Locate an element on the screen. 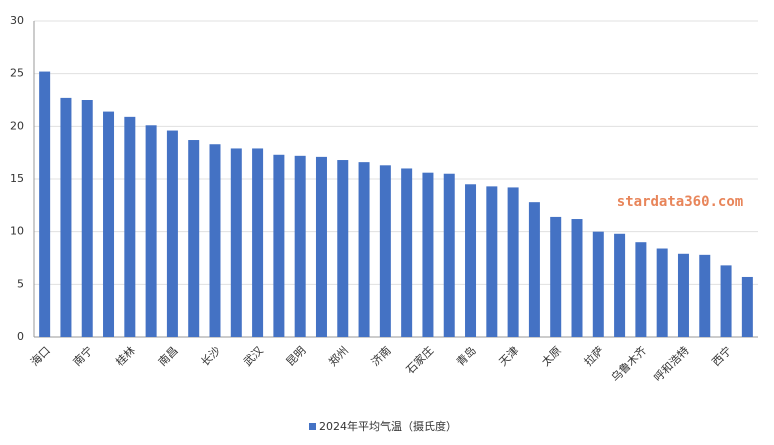 Image resolution: width=774 pixels, height=445 pixels. x-tick-label: 呼和浩特 is located at coordinates (671, 363).